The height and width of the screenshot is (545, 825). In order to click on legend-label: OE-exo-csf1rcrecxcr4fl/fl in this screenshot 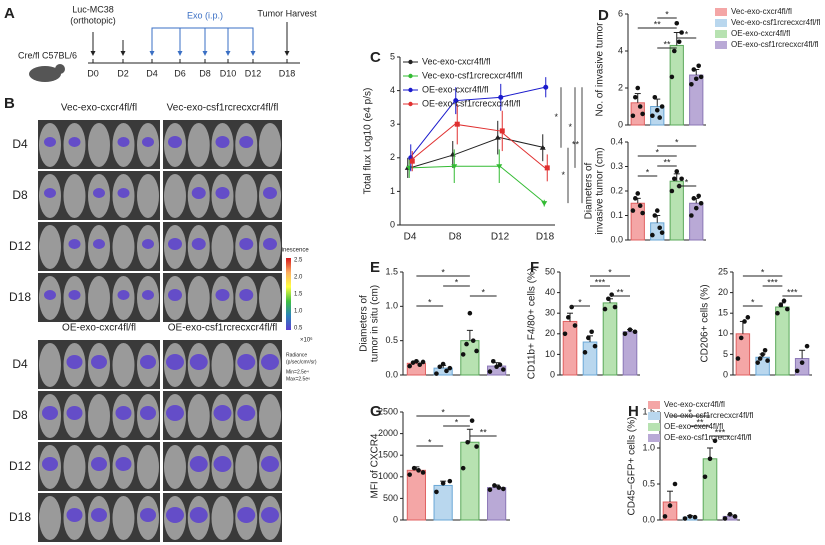, I will do `click(708, 437)`.